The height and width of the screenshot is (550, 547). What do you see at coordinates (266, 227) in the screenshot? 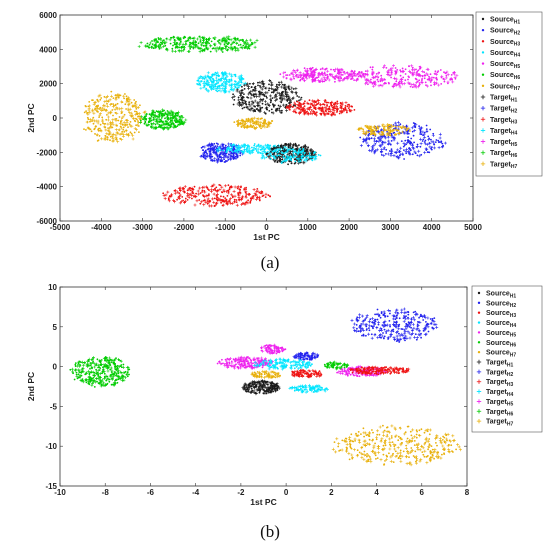
I see `x-tick-label: 0` at bounding box center [266, 227].